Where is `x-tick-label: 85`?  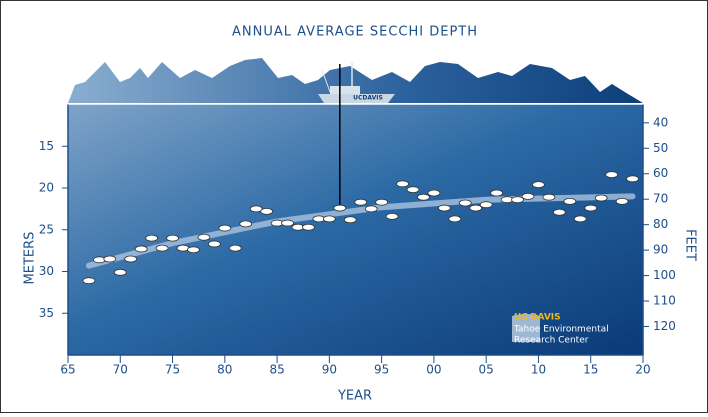
x-tick-label: 85 is located at coordinates (276, 370).